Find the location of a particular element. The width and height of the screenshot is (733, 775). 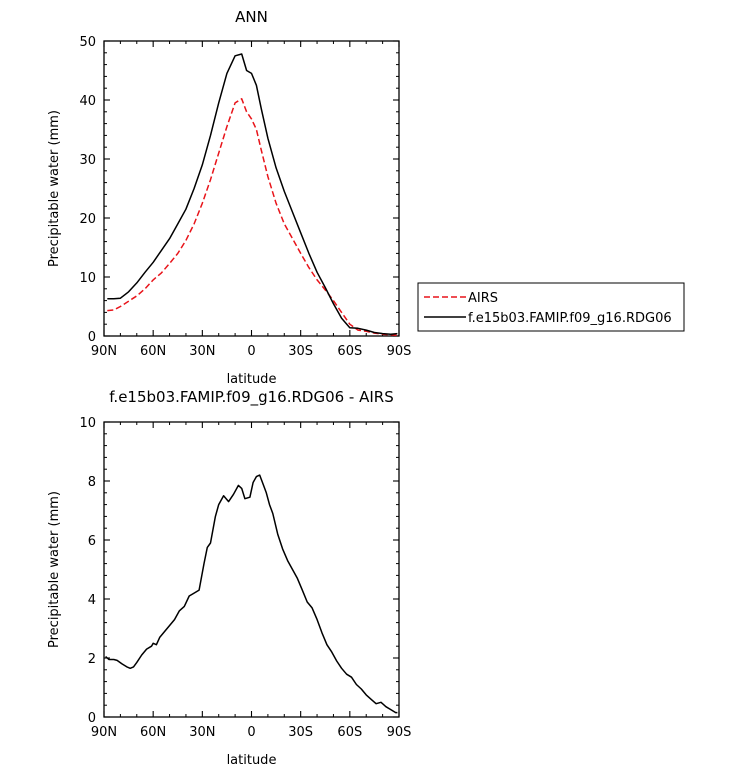

y-tick-label: 8 is located at coordinates (92, 482).